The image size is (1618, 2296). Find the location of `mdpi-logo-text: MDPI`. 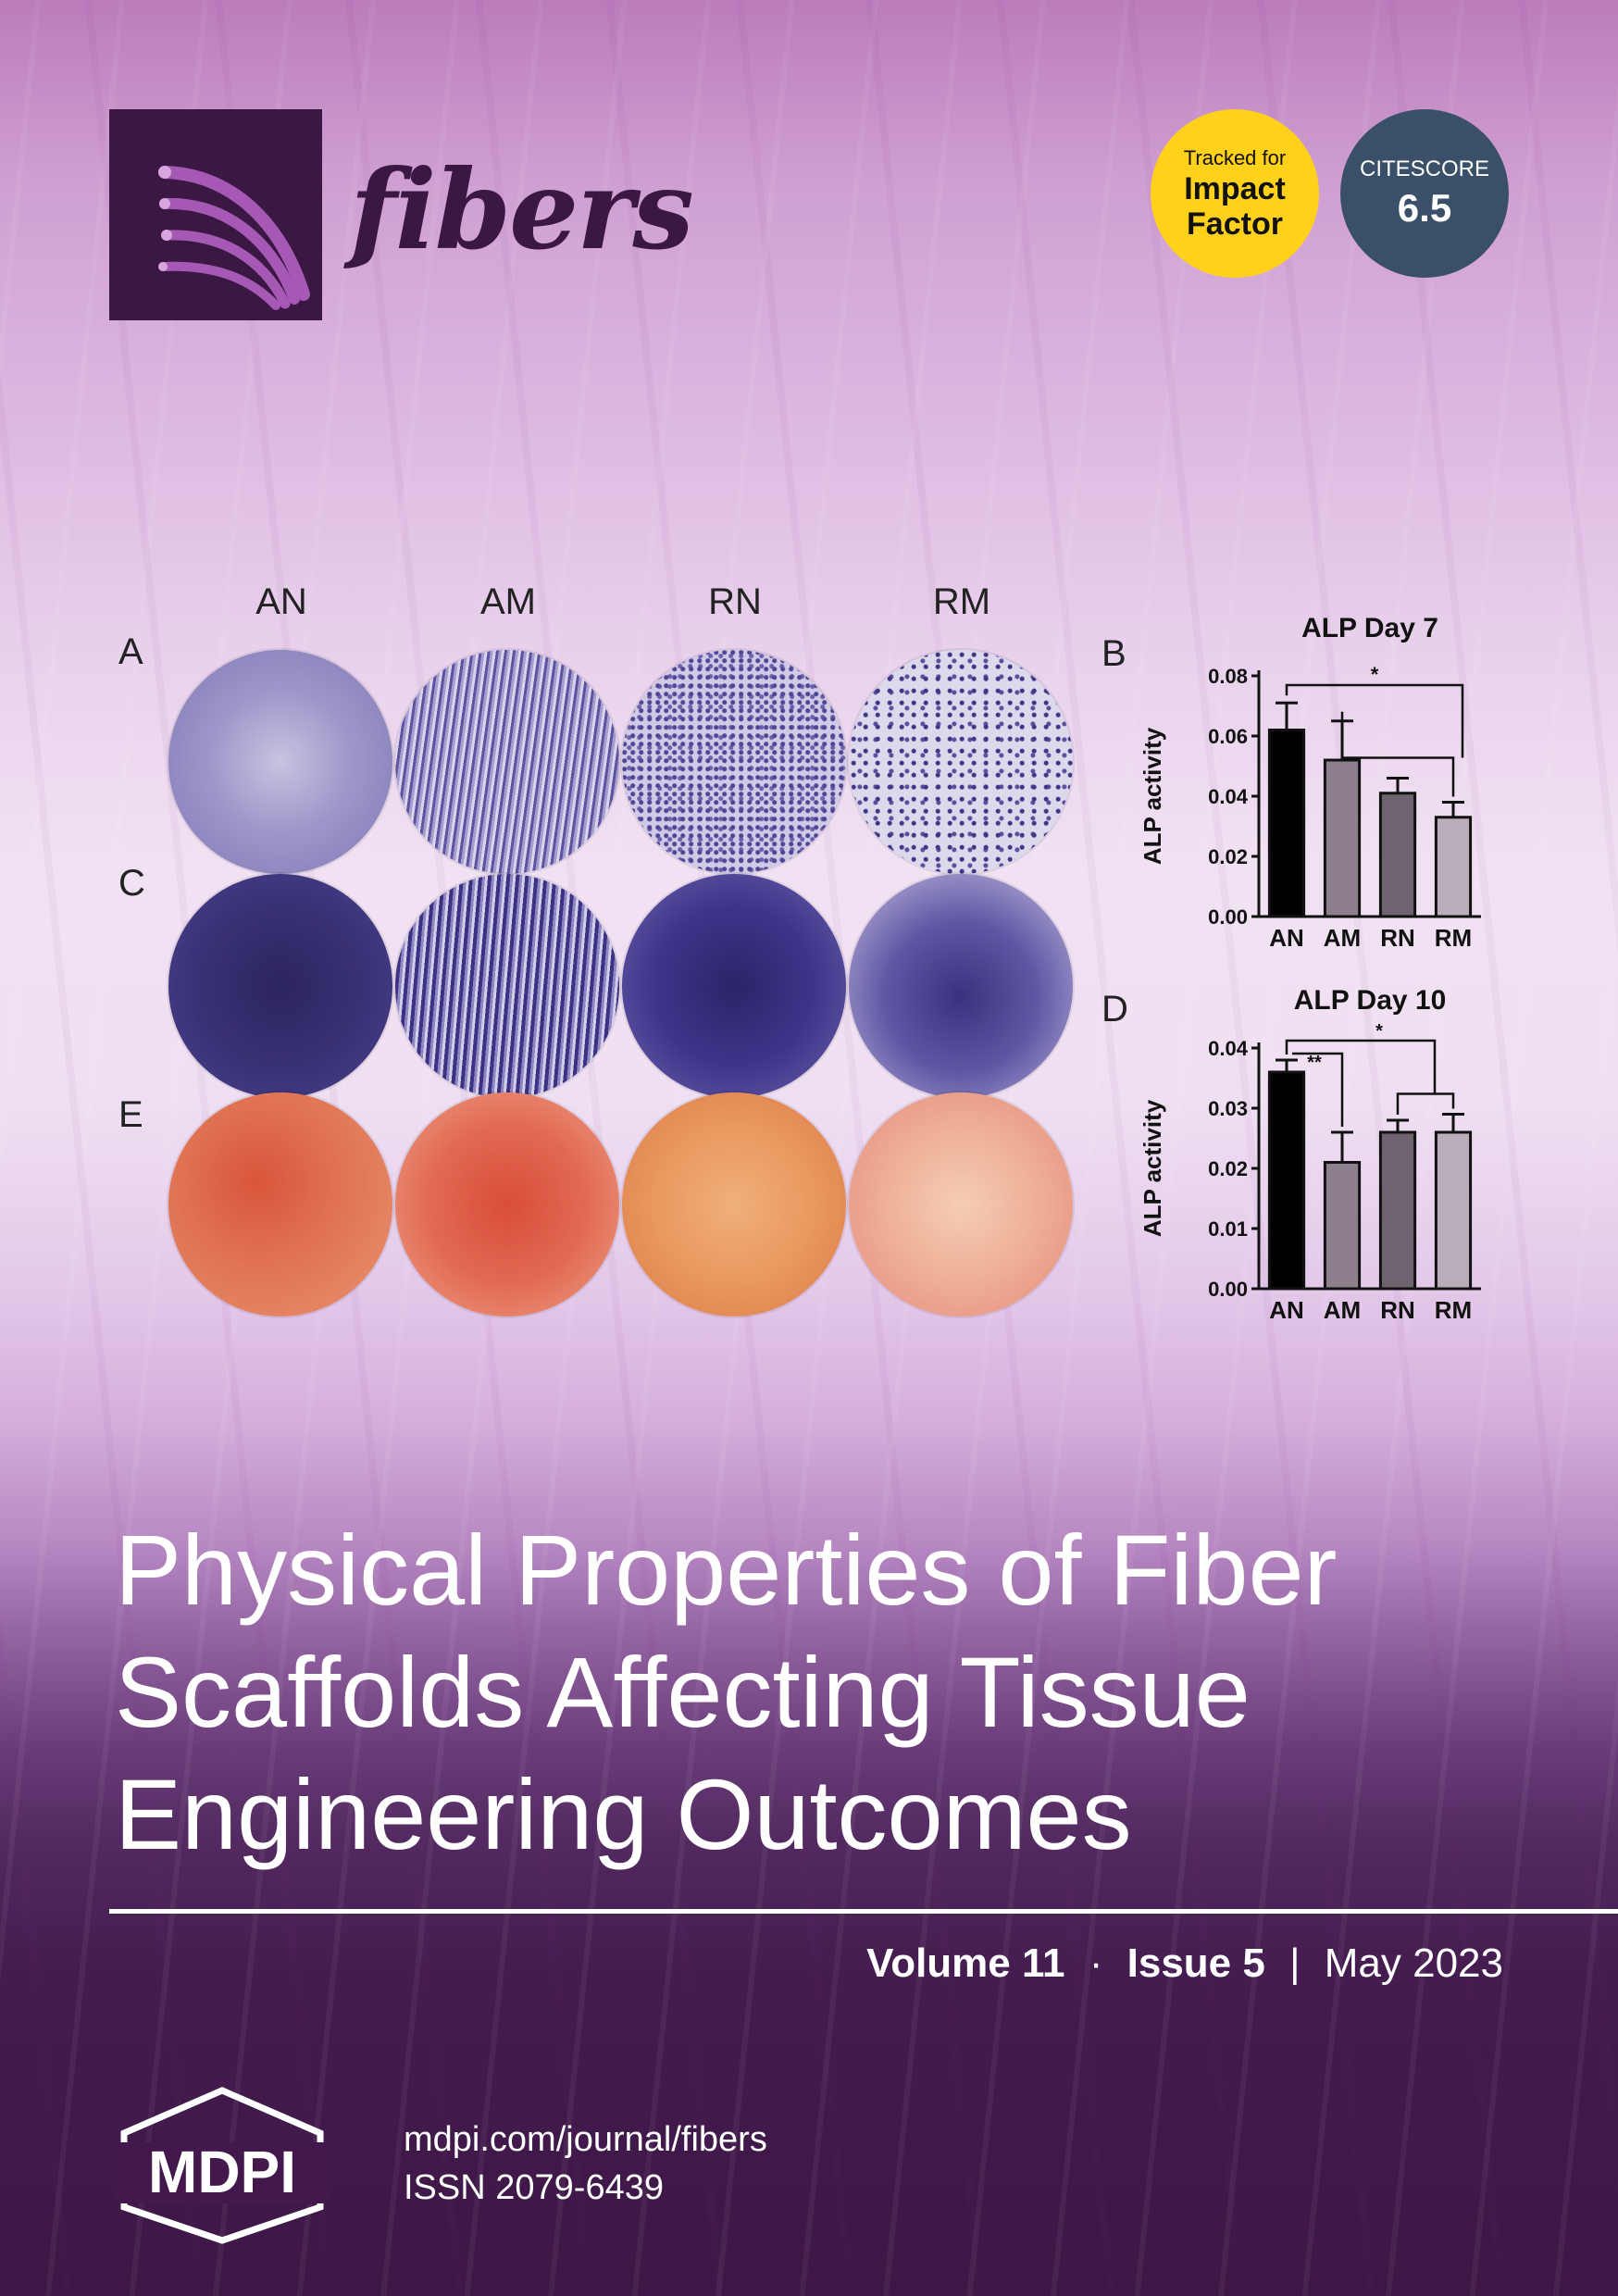

mdpi-logo-text: MDPI is located at coordinates (222, 2172).